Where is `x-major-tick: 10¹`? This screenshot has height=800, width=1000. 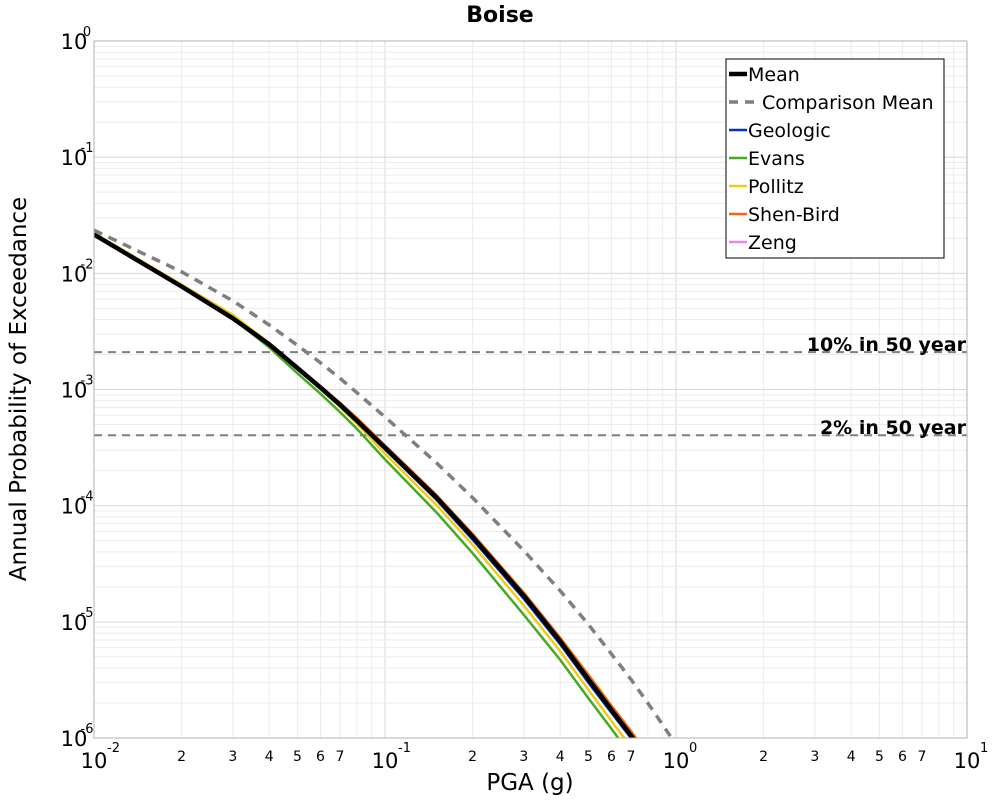
x-major-tick: 10¹ is located at coordinates (971, 757).